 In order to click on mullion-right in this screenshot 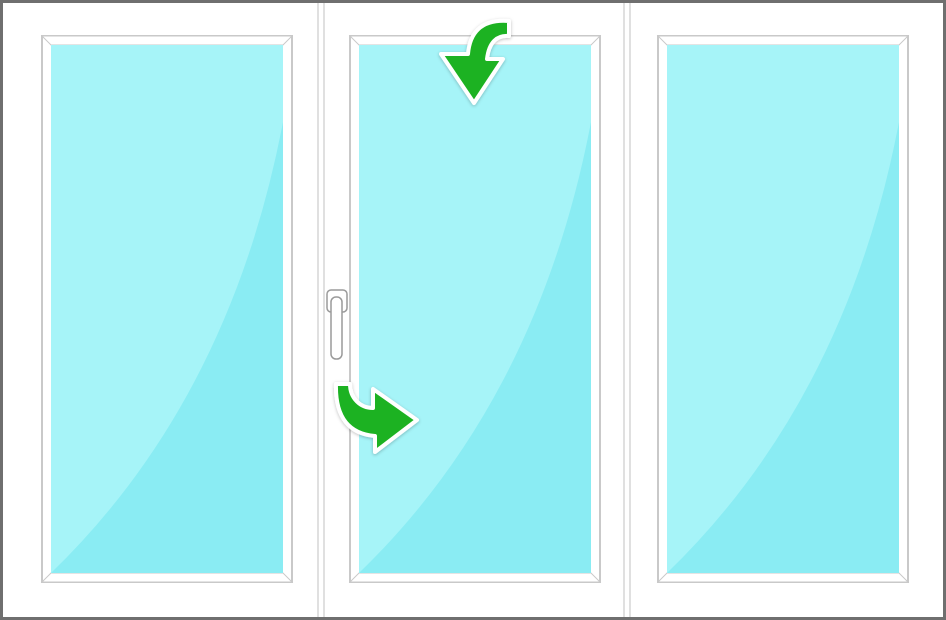, I will do `click(627, 310)`.